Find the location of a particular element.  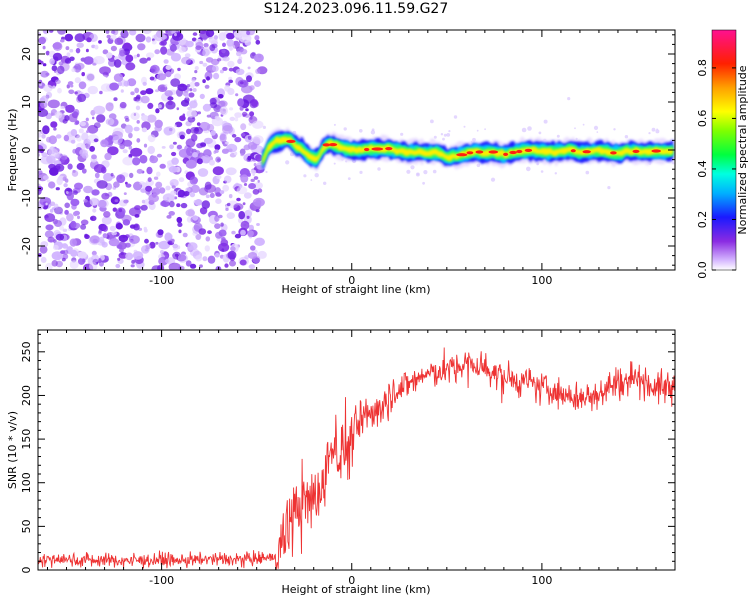

x-tick-label: 0 is located at coordinates (351, 280).